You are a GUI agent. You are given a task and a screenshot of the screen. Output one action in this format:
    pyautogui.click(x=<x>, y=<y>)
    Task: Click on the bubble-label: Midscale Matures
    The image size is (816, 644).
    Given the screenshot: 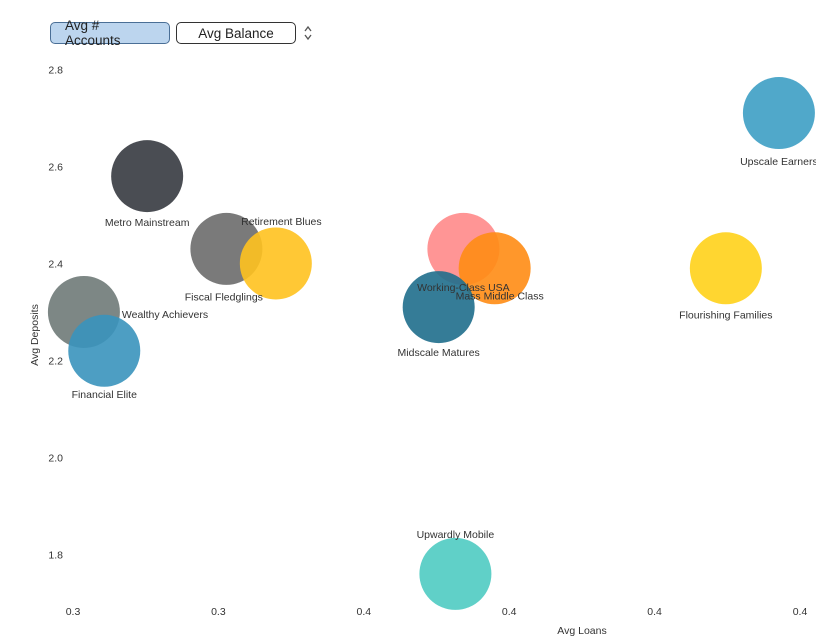 What is the action you would take?
    pyautogui.click(x=439, y=353)
    